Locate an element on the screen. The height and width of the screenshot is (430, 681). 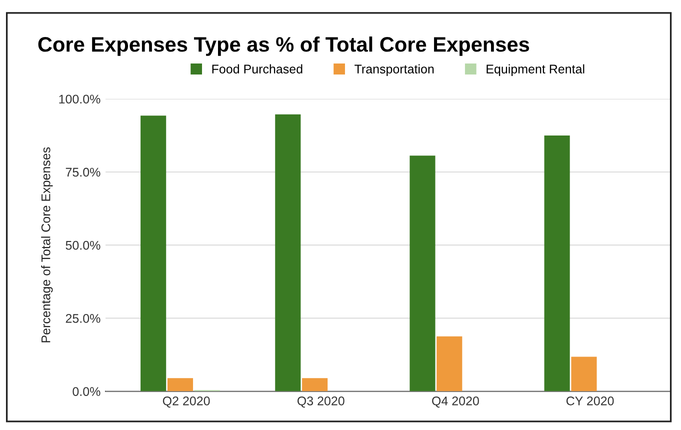
x-tick-label: Q4 2020 is located at coordinates (455, 402).